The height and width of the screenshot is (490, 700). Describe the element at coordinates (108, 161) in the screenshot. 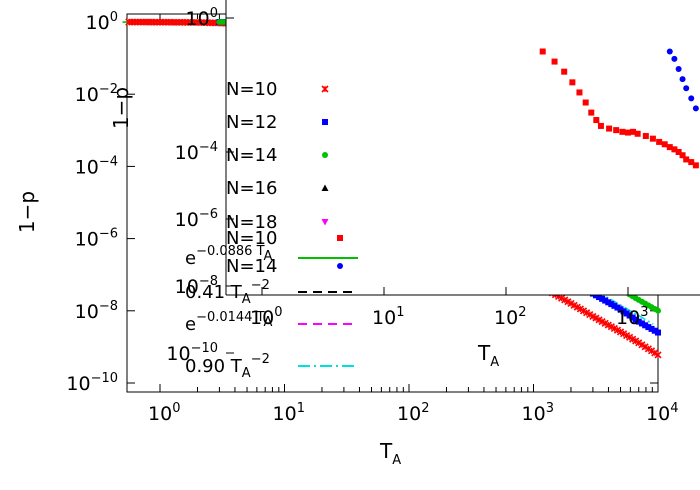

I see `main-ytick-exp: −4` at that location.